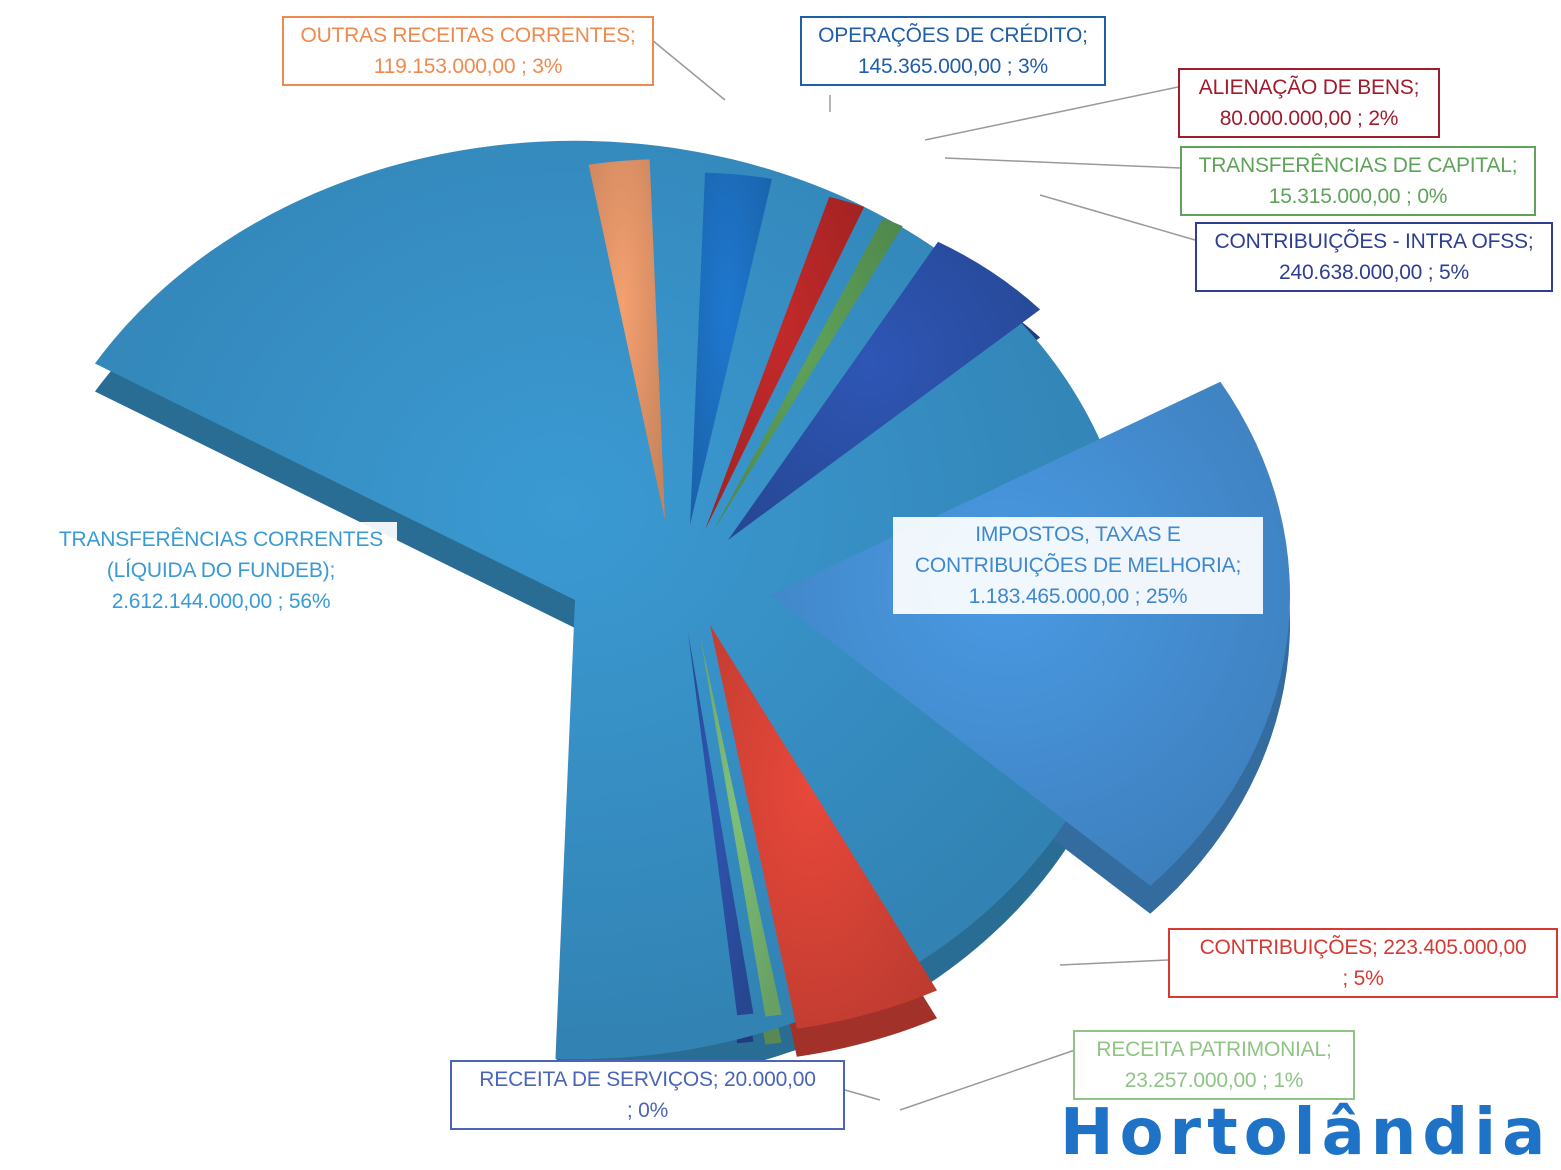  What do you see at coordinates (647, 1079) in the screenshot?
I see `slice-label-line: RECEITA DE SERVIÇOS; 20.000,00` at bounding box center [647, 1079].